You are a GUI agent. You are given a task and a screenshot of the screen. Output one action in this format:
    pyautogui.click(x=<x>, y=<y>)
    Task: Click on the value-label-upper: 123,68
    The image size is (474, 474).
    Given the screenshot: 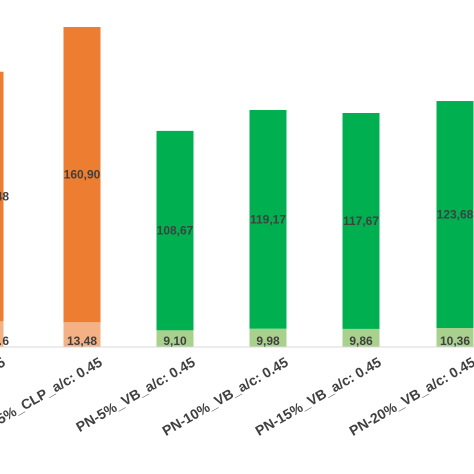 What is the action you would take?
    pyautogui.click(x=455, y=215)
    